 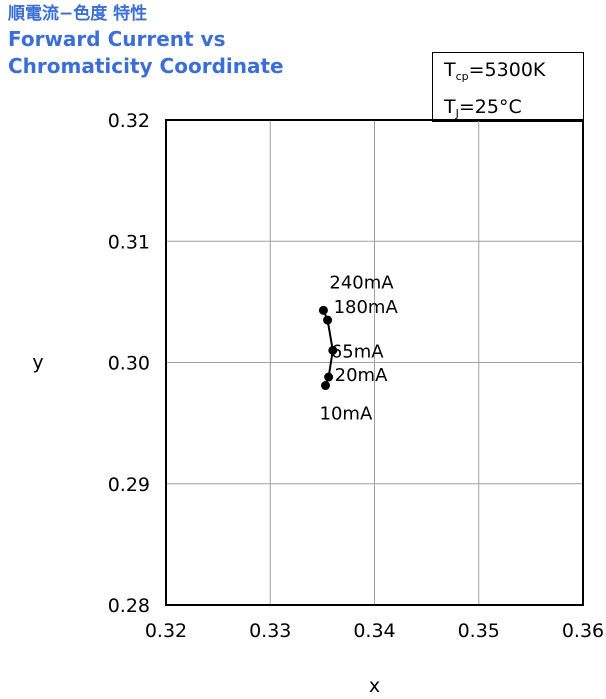 I want to click on title-english-line2: Chromaticity Coordinate, so click(x=146, y=66).